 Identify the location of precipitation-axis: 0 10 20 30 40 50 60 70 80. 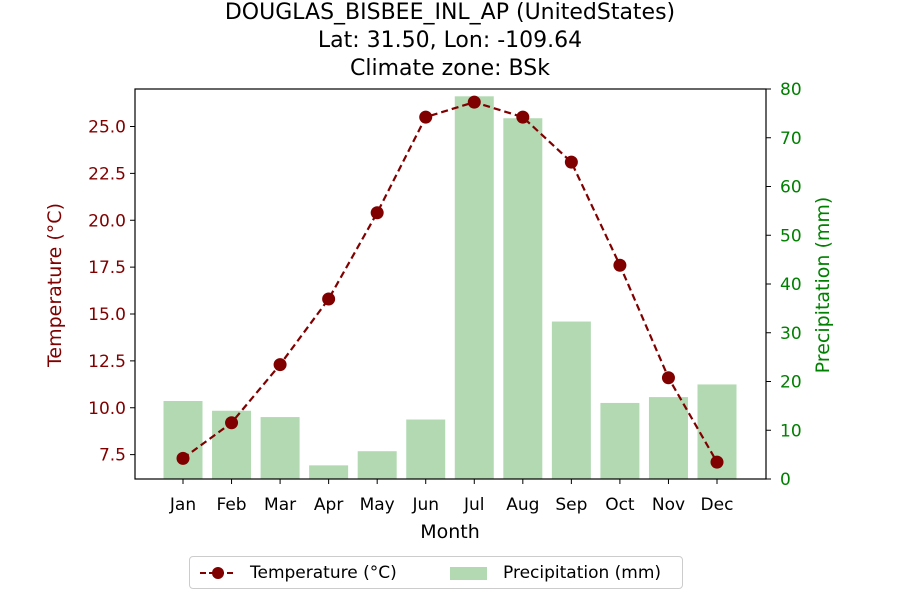
(784, 285).